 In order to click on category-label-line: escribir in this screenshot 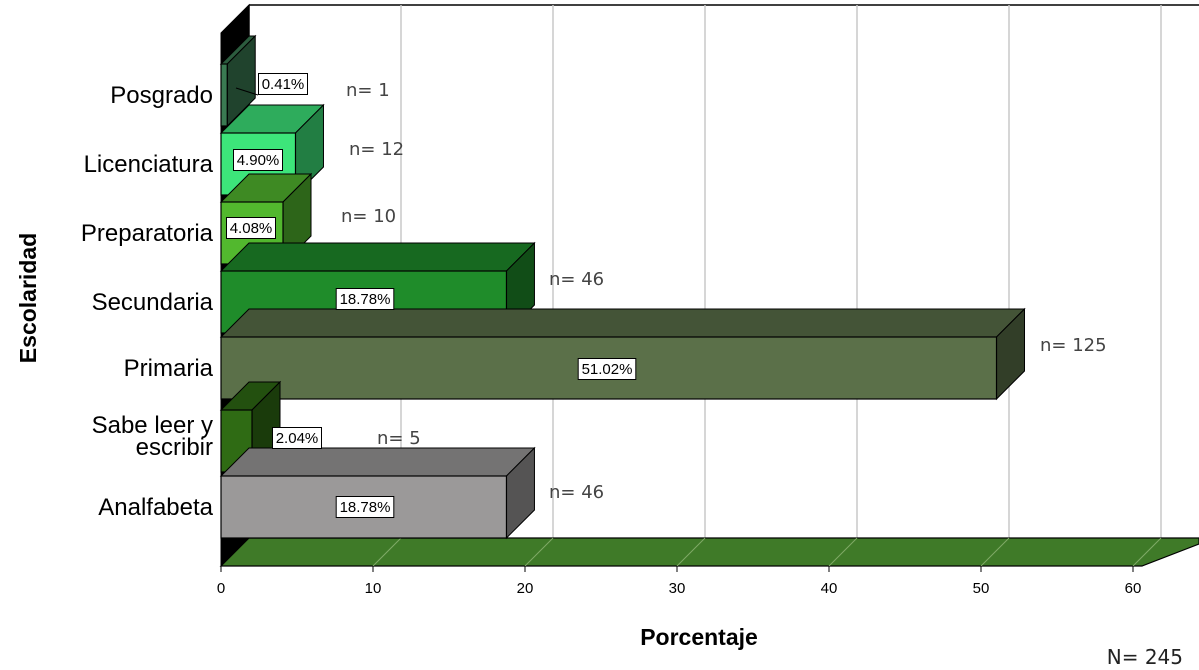, I will do `click(174, 447)`.